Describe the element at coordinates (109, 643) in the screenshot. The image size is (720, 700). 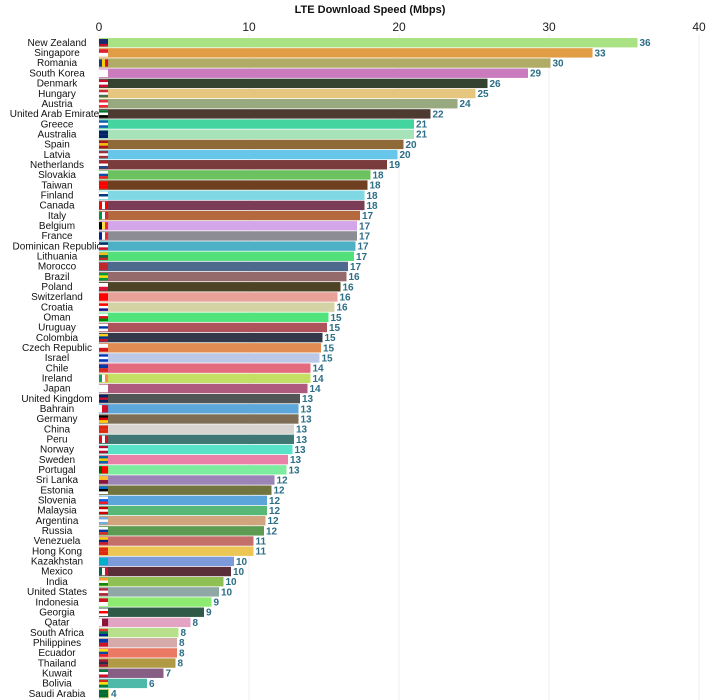
I see `bar-row: Philippines 8` at that location.